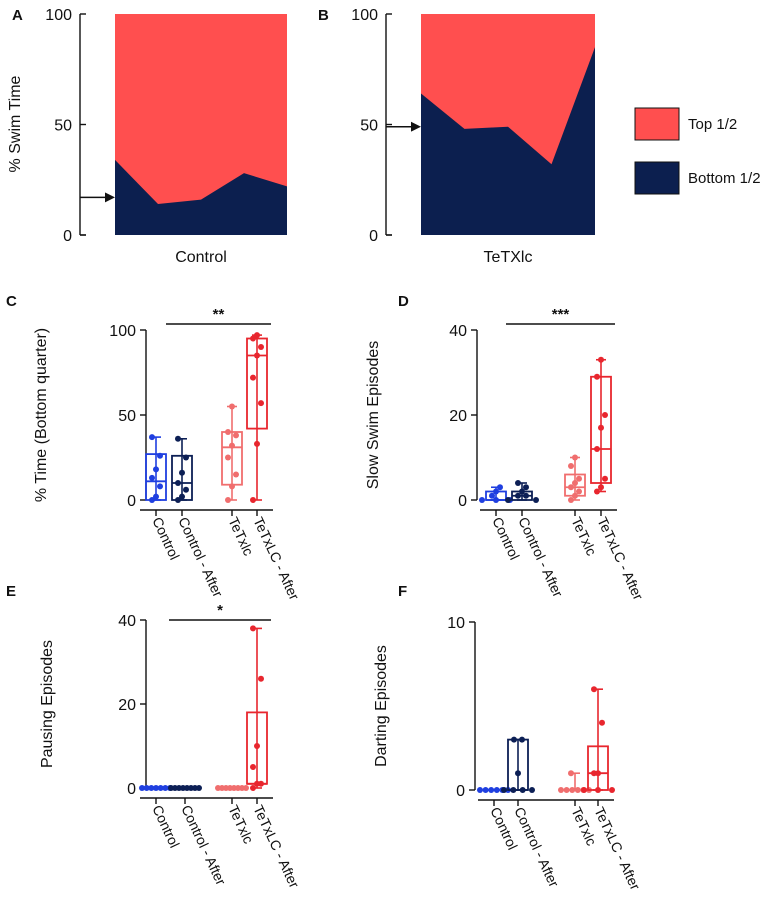  I want to click on significance-label: **, so click(219, 314).